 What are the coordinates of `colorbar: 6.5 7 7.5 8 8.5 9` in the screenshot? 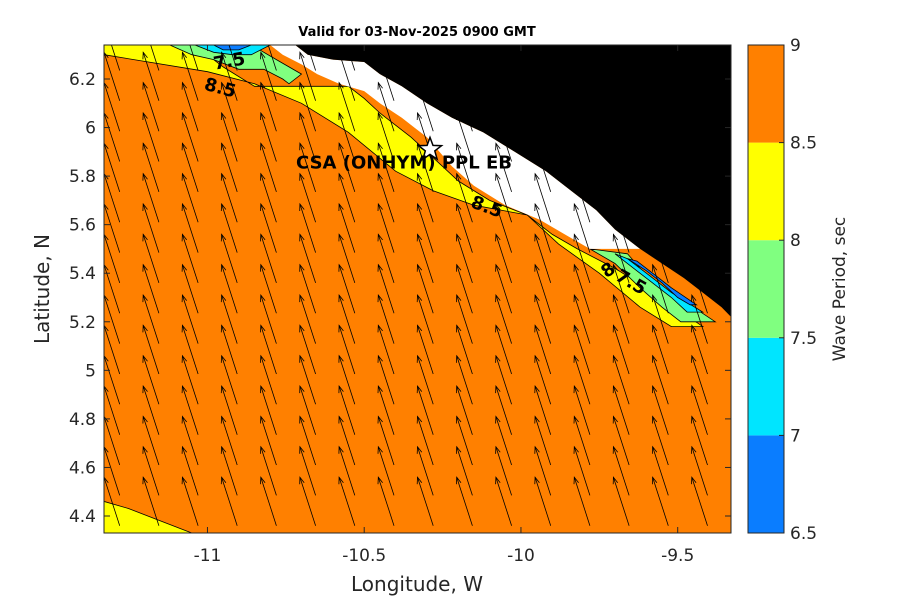 It's located at (782, 290).